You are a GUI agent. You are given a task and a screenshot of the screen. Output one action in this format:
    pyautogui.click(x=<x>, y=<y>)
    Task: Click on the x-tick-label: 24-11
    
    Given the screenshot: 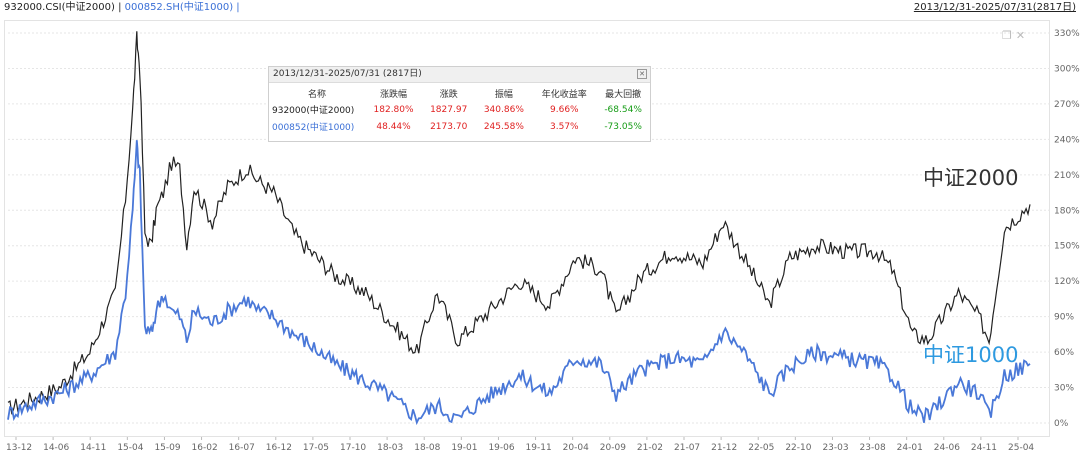 What is the action you would take?
    pyautogui.click(x=984, y=448)
    